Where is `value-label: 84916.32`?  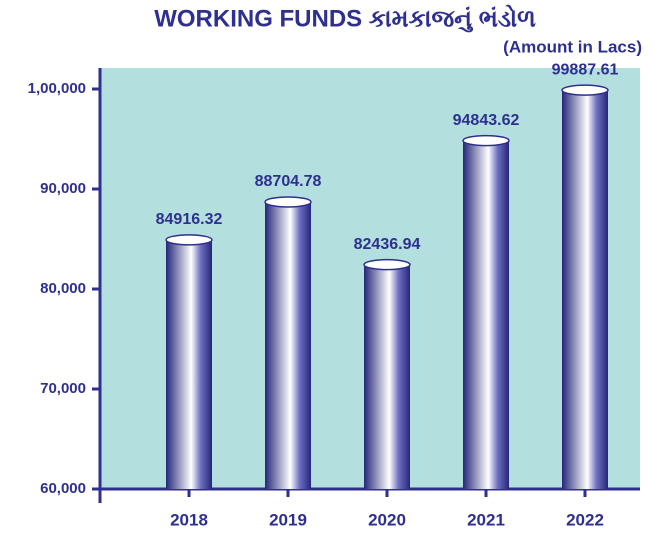 value-label: 84916.32 is located at coordinates (189, 219).